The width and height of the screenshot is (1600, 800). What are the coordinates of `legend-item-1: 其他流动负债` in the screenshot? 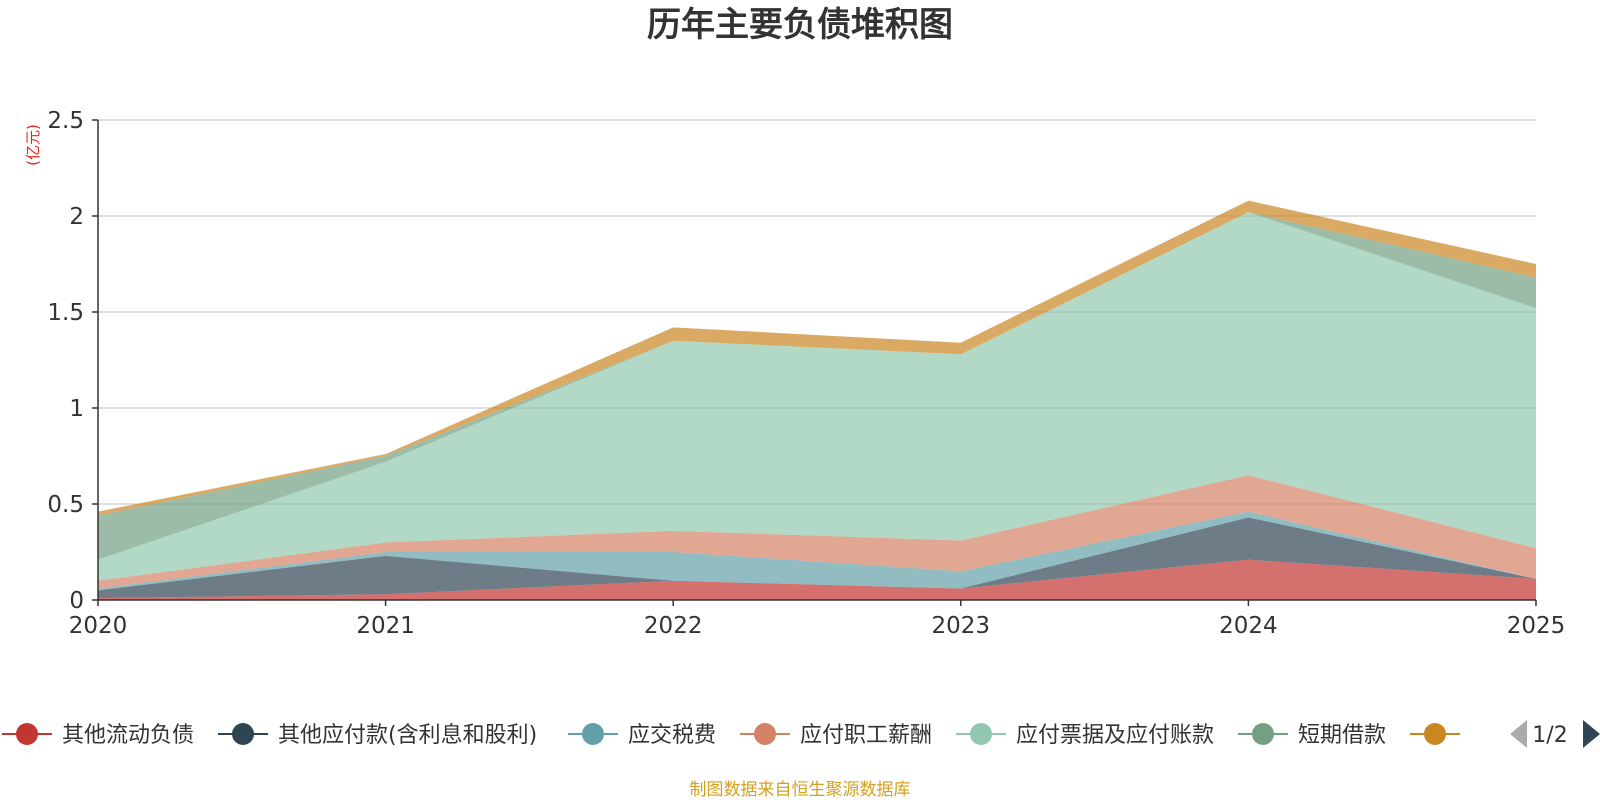 It's located at (98, 735).